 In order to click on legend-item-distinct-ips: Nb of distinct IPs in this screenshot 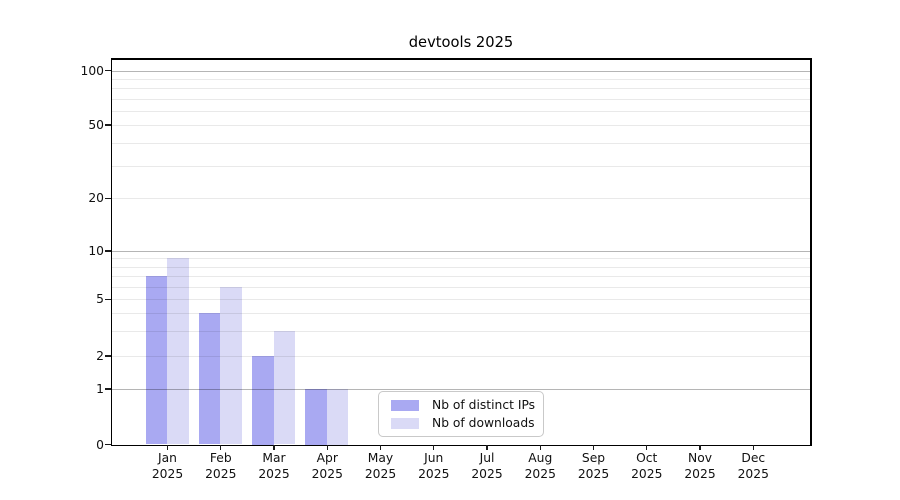, I will do `click(463, 405)`.